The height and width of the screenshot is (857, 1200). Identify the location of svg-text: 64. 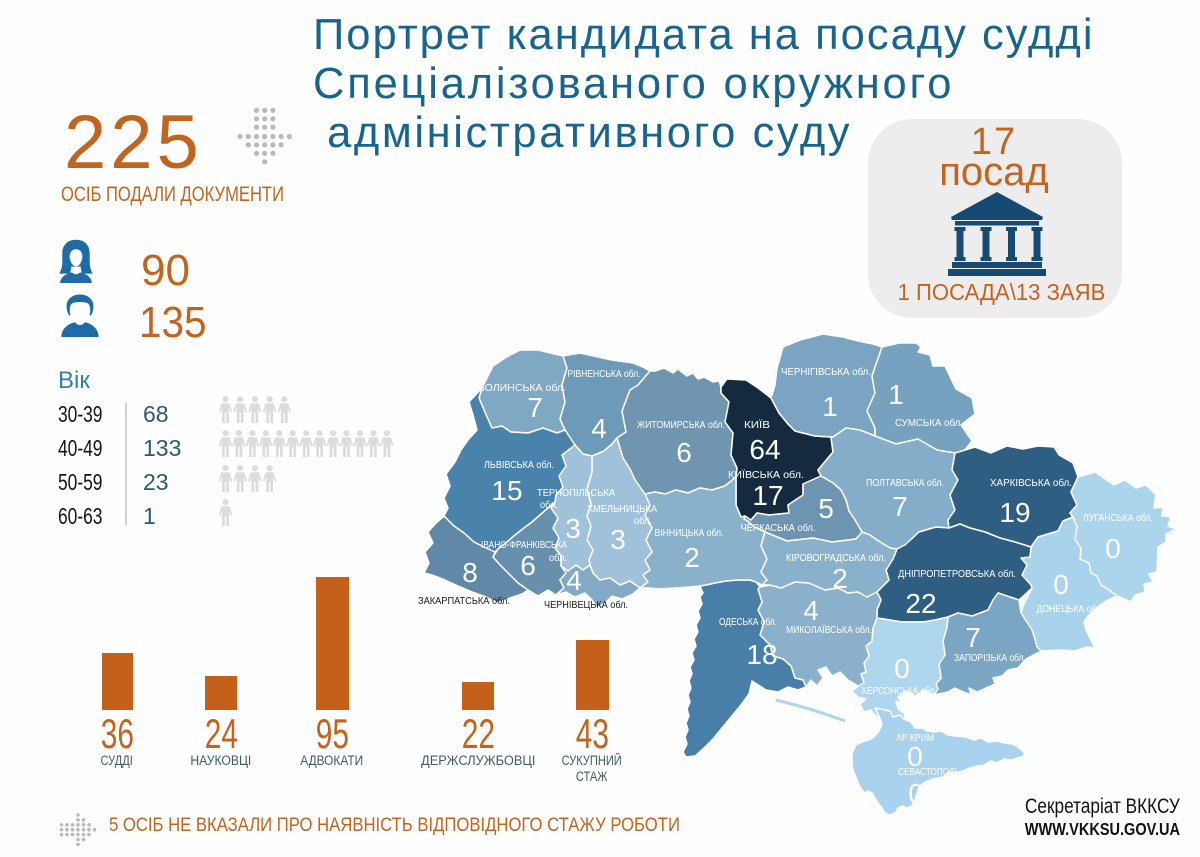
(764, 449).